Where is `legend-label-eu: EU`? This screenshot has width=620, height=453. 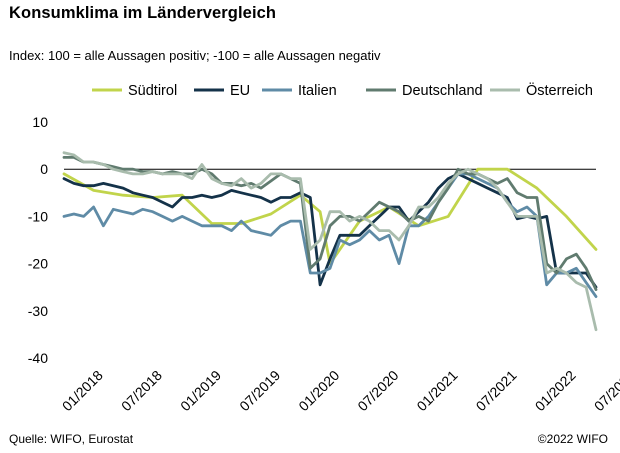 legend-label-eu: EU is located at coordinates (240, 91).